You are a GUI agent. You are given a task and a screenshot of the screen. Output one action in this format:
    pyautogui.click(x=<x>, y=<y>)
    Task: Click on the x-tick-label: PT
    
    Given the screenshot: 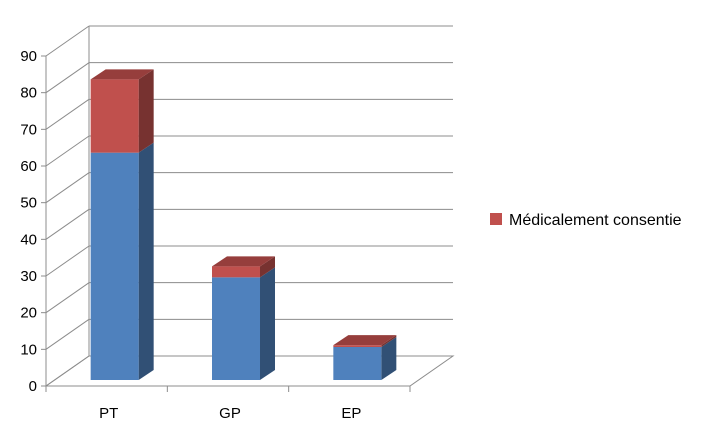 What is the action you would take?
    pyautogui.click(x=108, y=413)
    